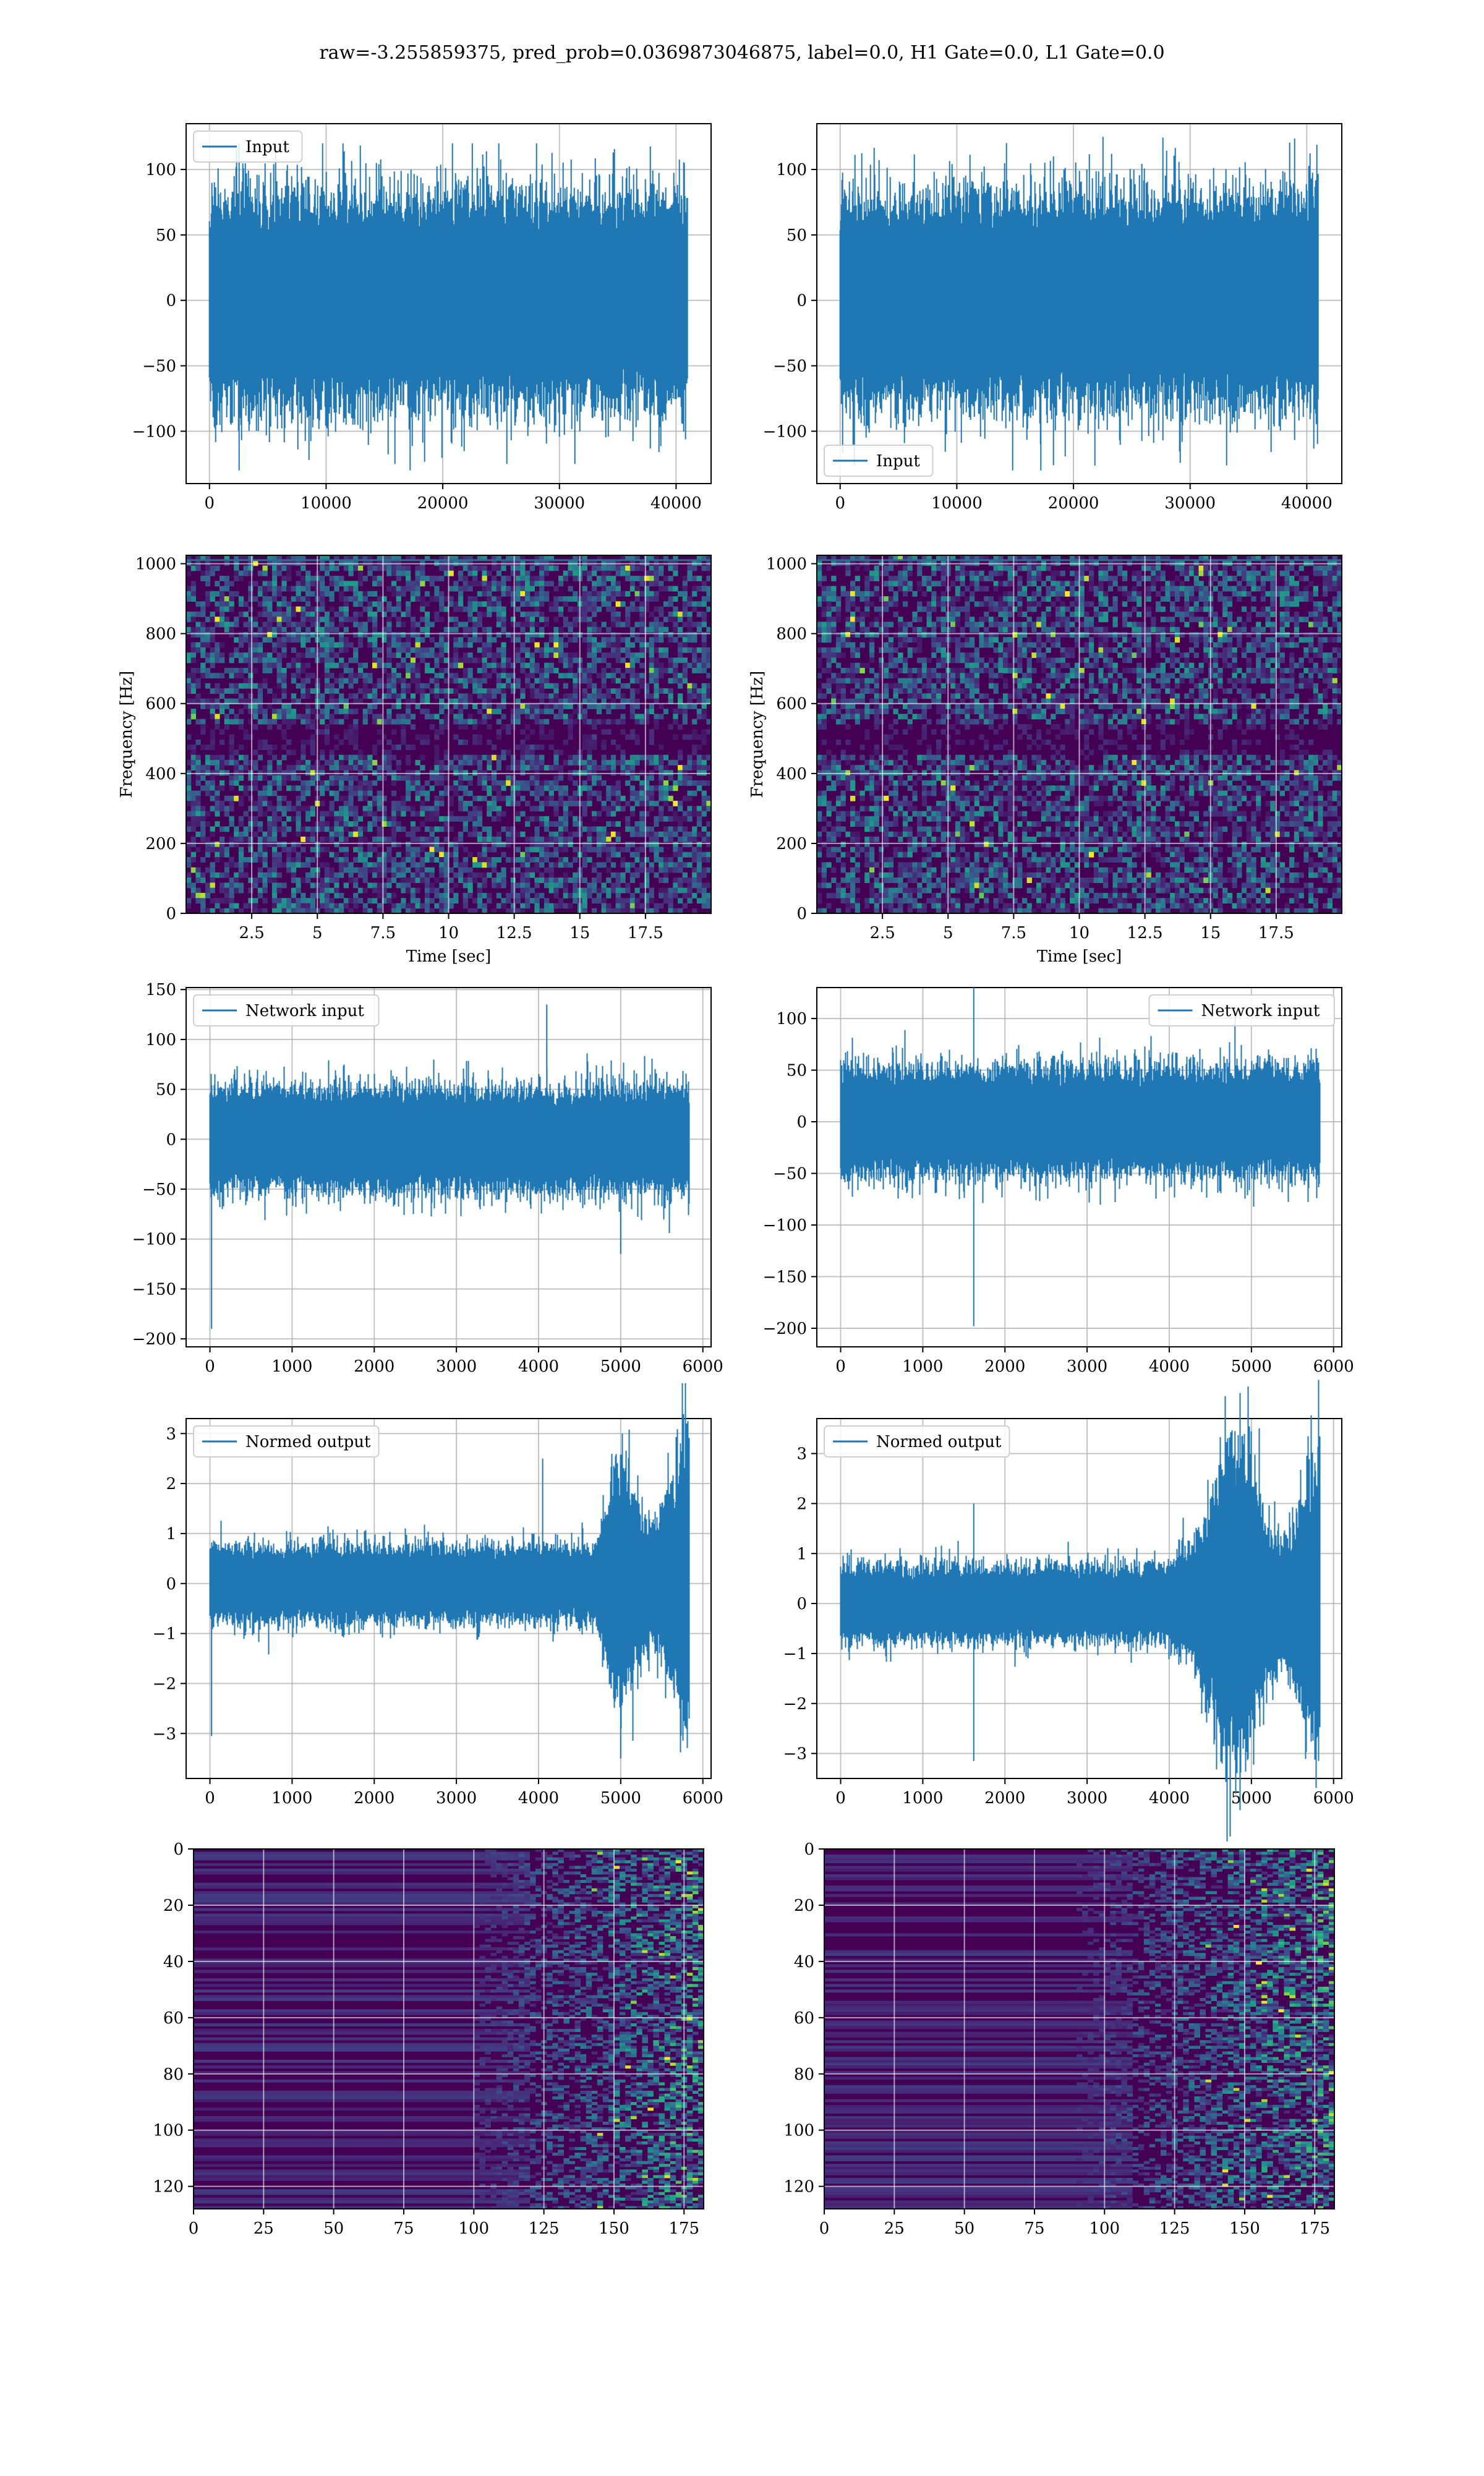  What do you see at coordinates (840, 504) in the screenshot?
I see `x-tick-label: 0` at bounding box center [840, 504].